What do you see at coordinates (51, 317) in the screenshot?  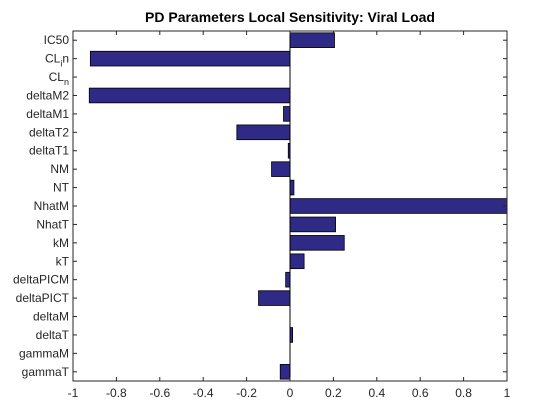 I see `y-tick-label: deltaM` at bounding box center [51, 317].